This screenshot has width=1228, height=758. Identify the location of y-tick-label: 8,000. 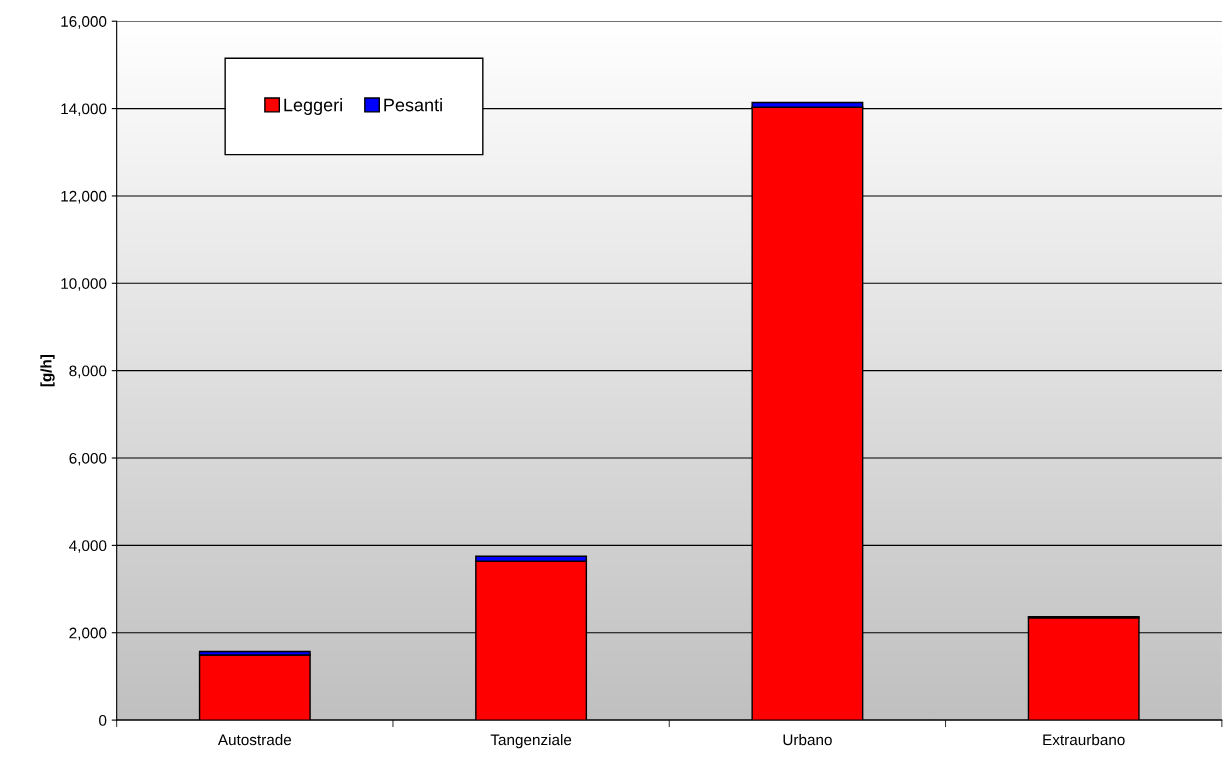
(88, 372).